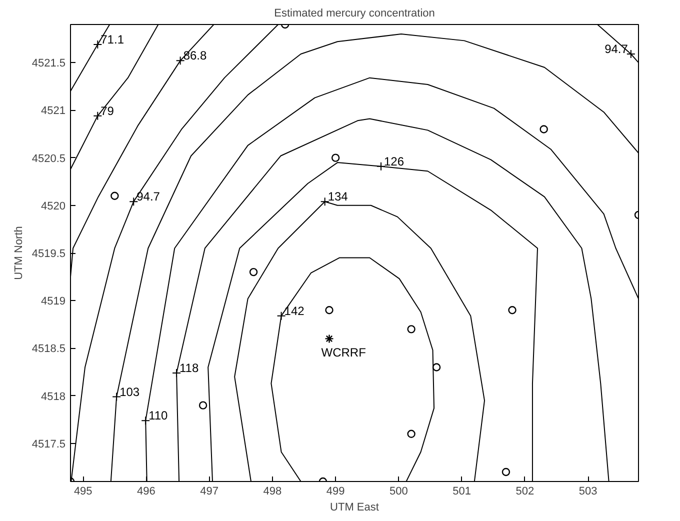  I want to click on x-tick-label: 499, so click(335, 492).